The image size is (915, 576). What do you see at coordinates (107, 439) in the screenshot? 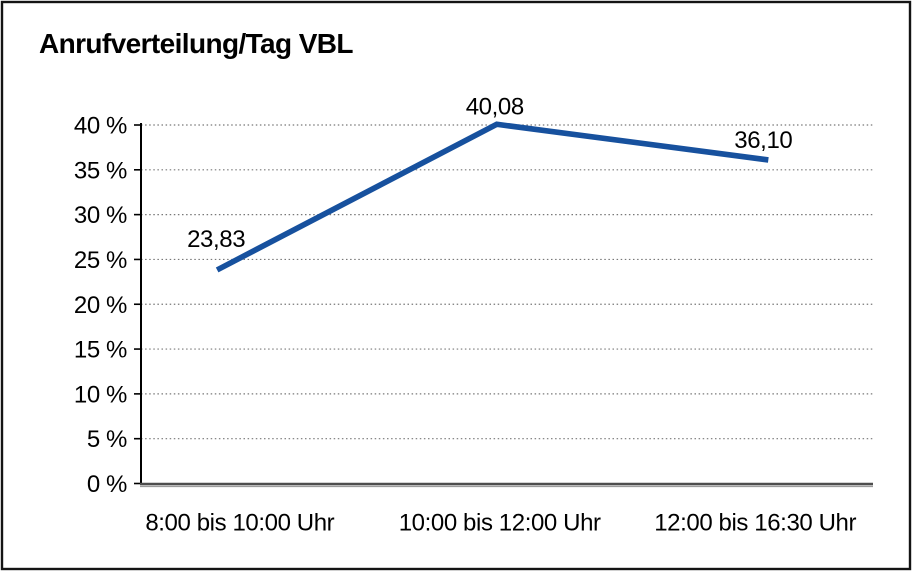
I see `y-axis-label: 5 %` at bounding box center [107, 439].